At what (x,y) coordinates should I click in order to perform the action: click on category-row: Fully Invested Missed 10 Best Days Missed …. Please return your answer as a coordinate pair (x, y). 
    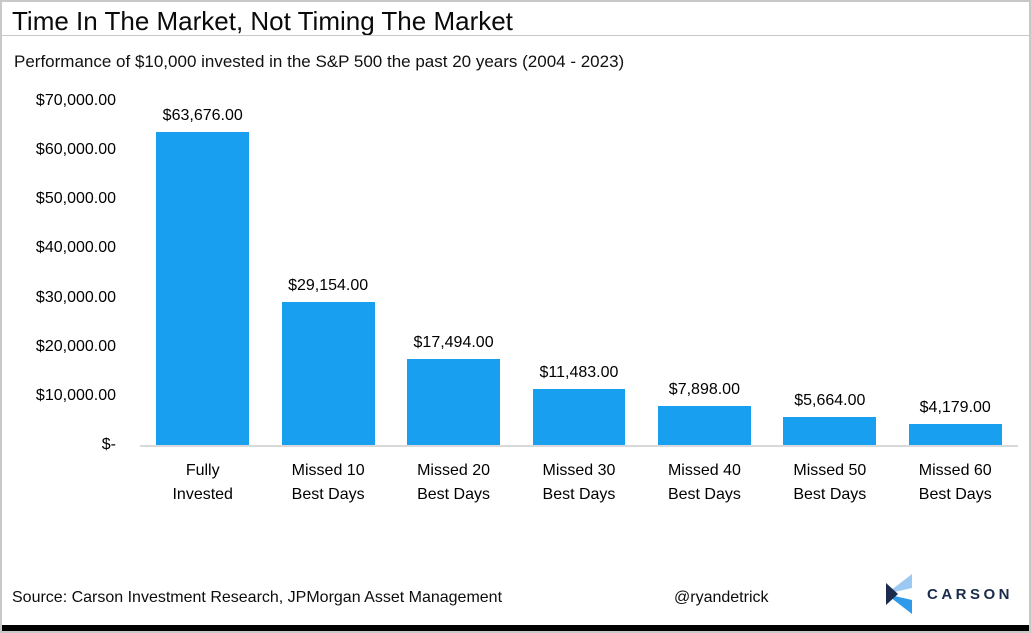
    Looking at the image, I should click on (579, 477).